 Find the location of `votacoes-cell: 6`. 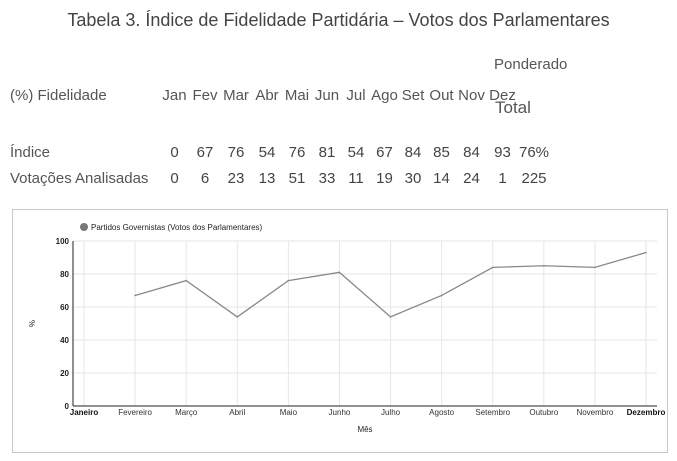

votacoes-cell: 6 is located at coordinates (205, 178).